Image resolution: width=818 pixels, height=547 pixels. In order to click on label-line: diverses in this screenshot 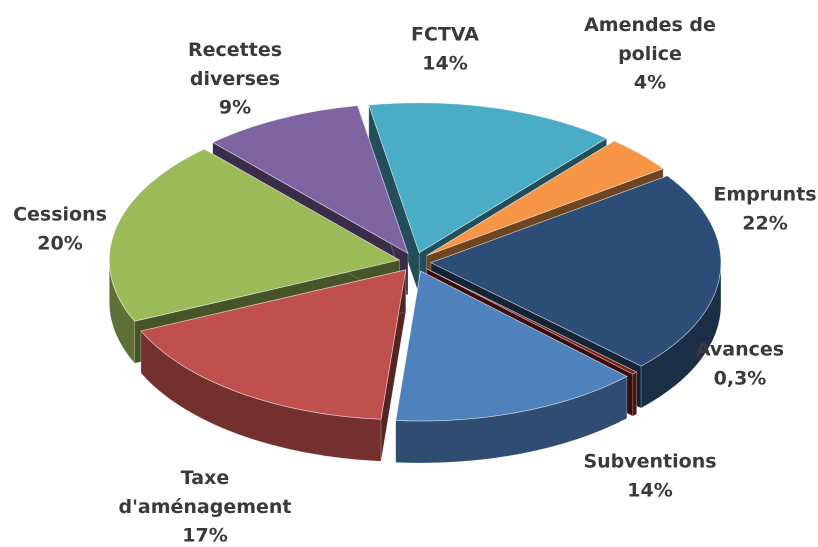, I will do `click(235, 79)`.